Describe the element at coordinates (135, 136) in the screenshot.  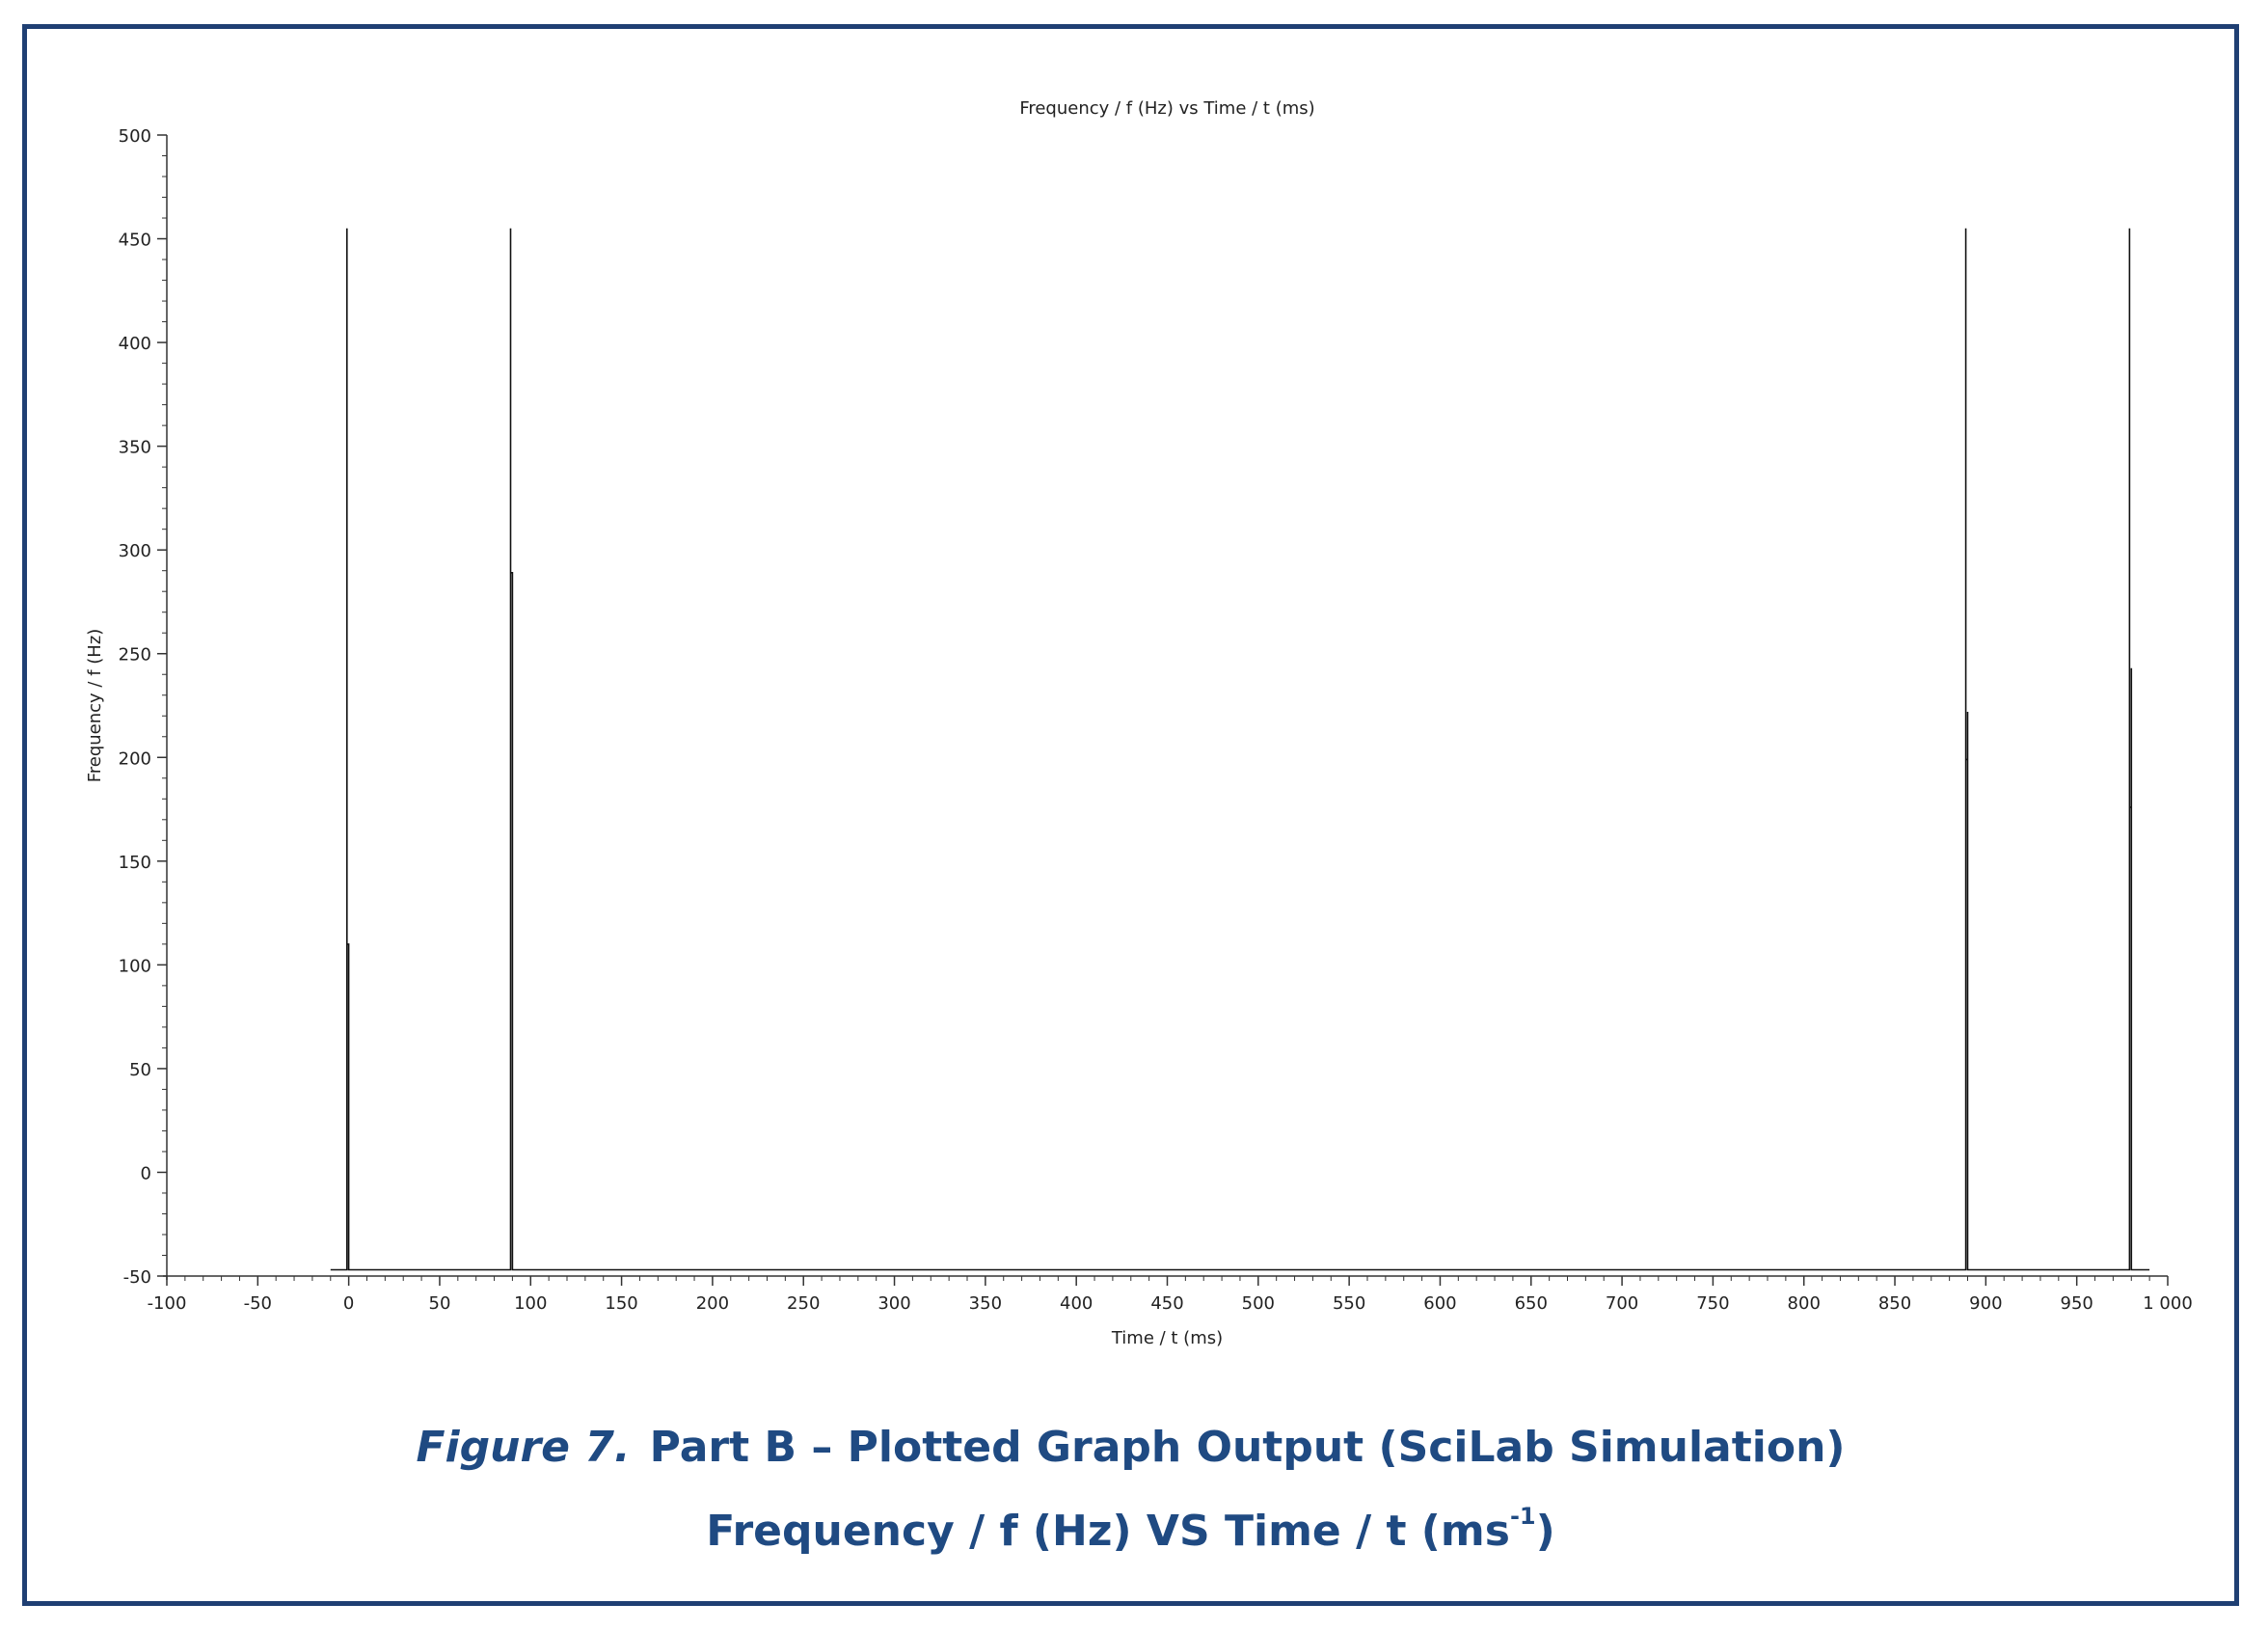
I see `y-tick-label: 500` at that location.